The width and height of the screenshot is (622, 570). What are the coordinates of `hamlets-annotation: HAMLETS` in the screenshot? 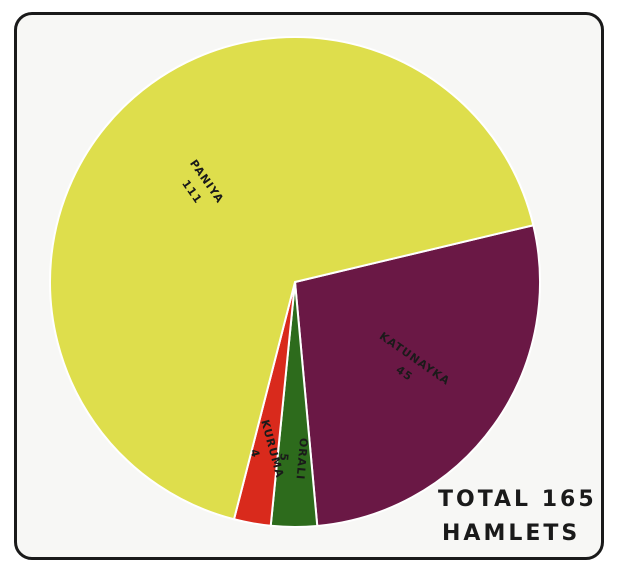 It's located at (511, 533).